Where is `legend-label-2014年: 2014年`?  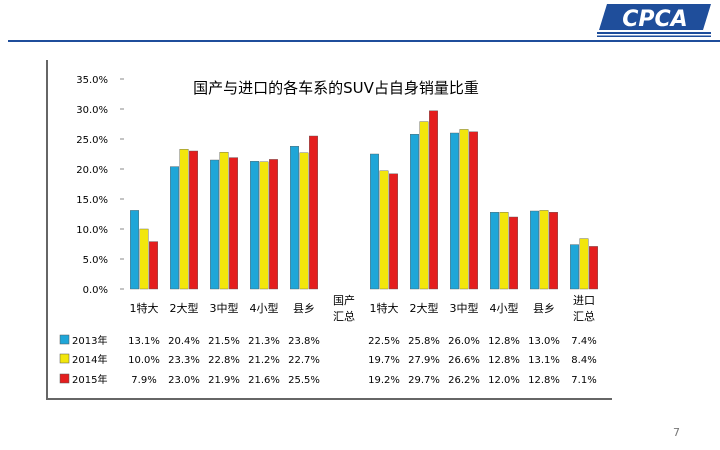 legend-label-2014年: 2014年 is located at coordinates (89, 359).